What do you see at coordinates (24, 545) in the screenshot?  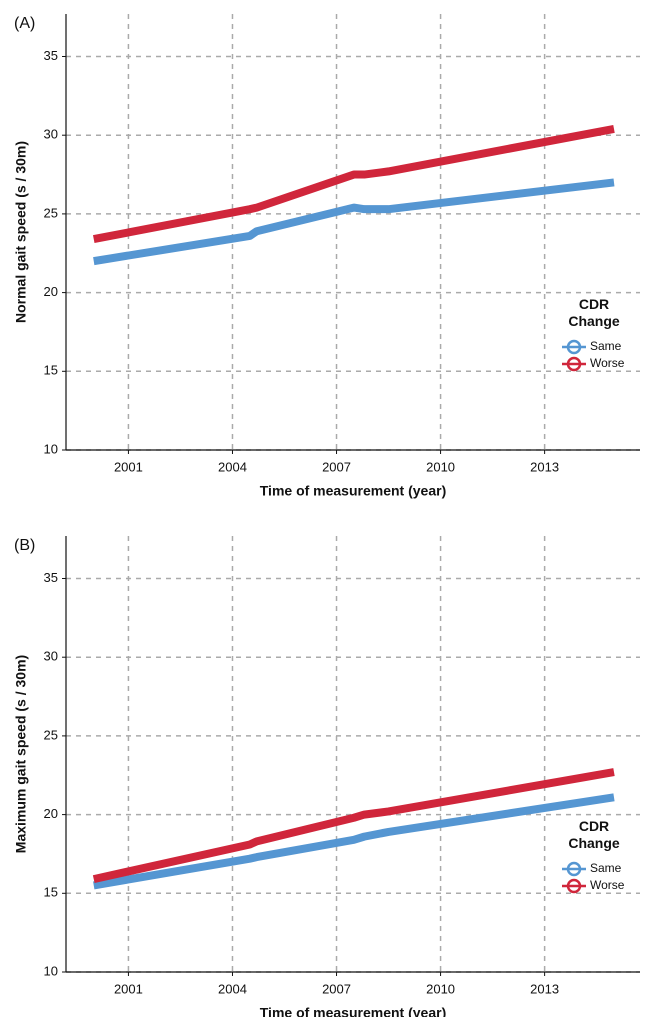 I see `panel-label: (B)` at bounding box center [24, 545].